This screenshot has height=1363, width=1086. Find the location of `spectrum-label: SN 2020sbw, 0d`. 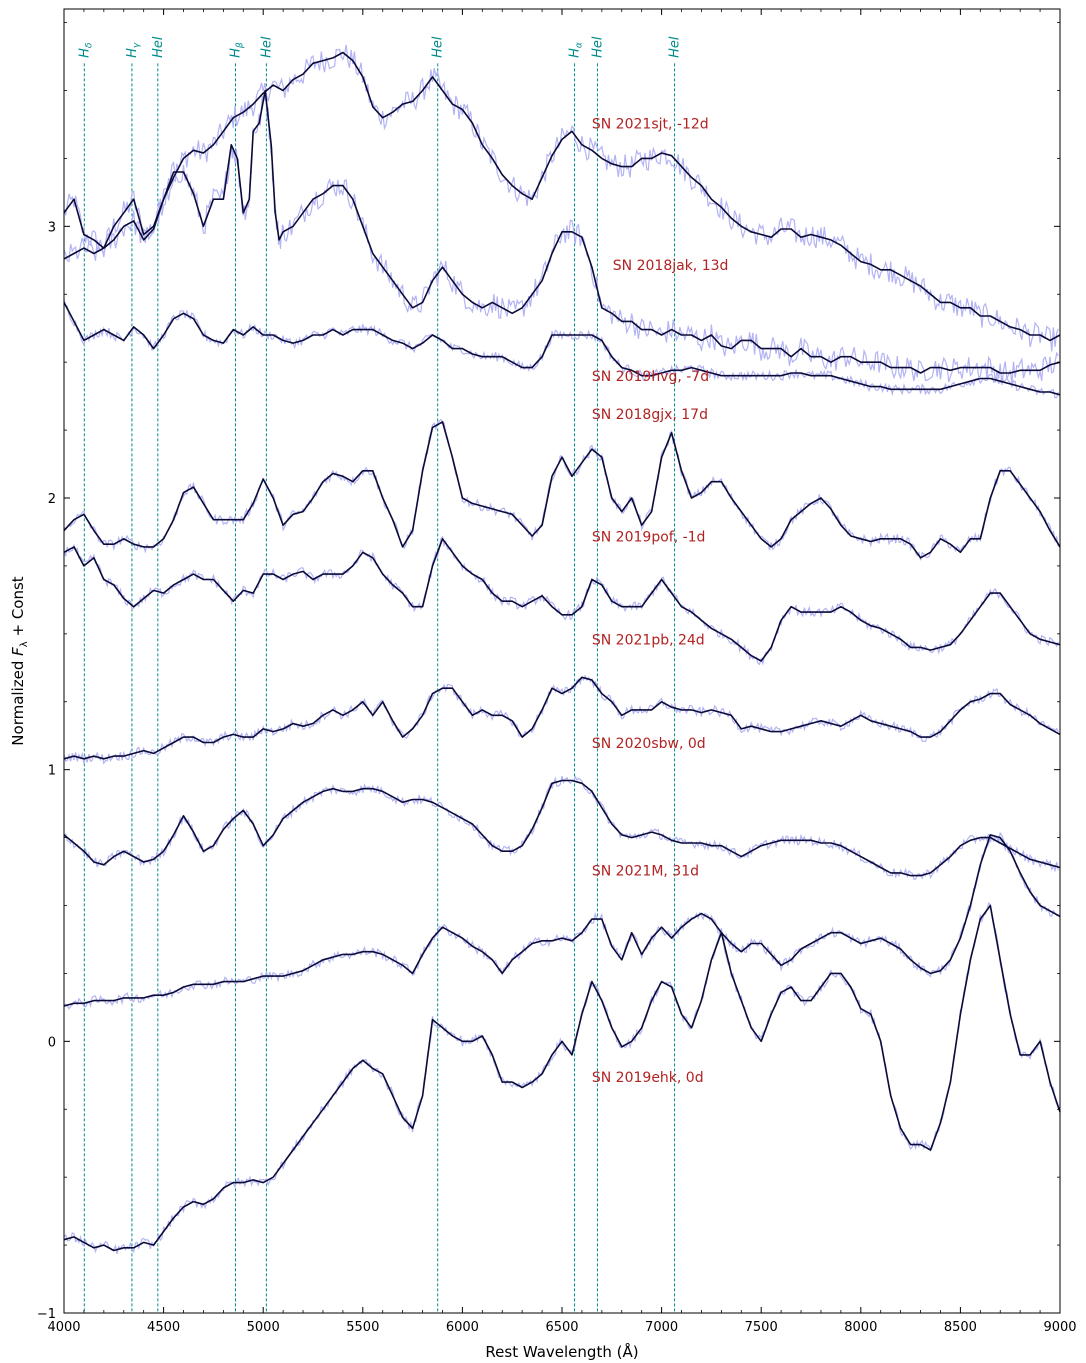

spectrum-label: SN 2020sbw, 0d is located at coordinates (649, 744).